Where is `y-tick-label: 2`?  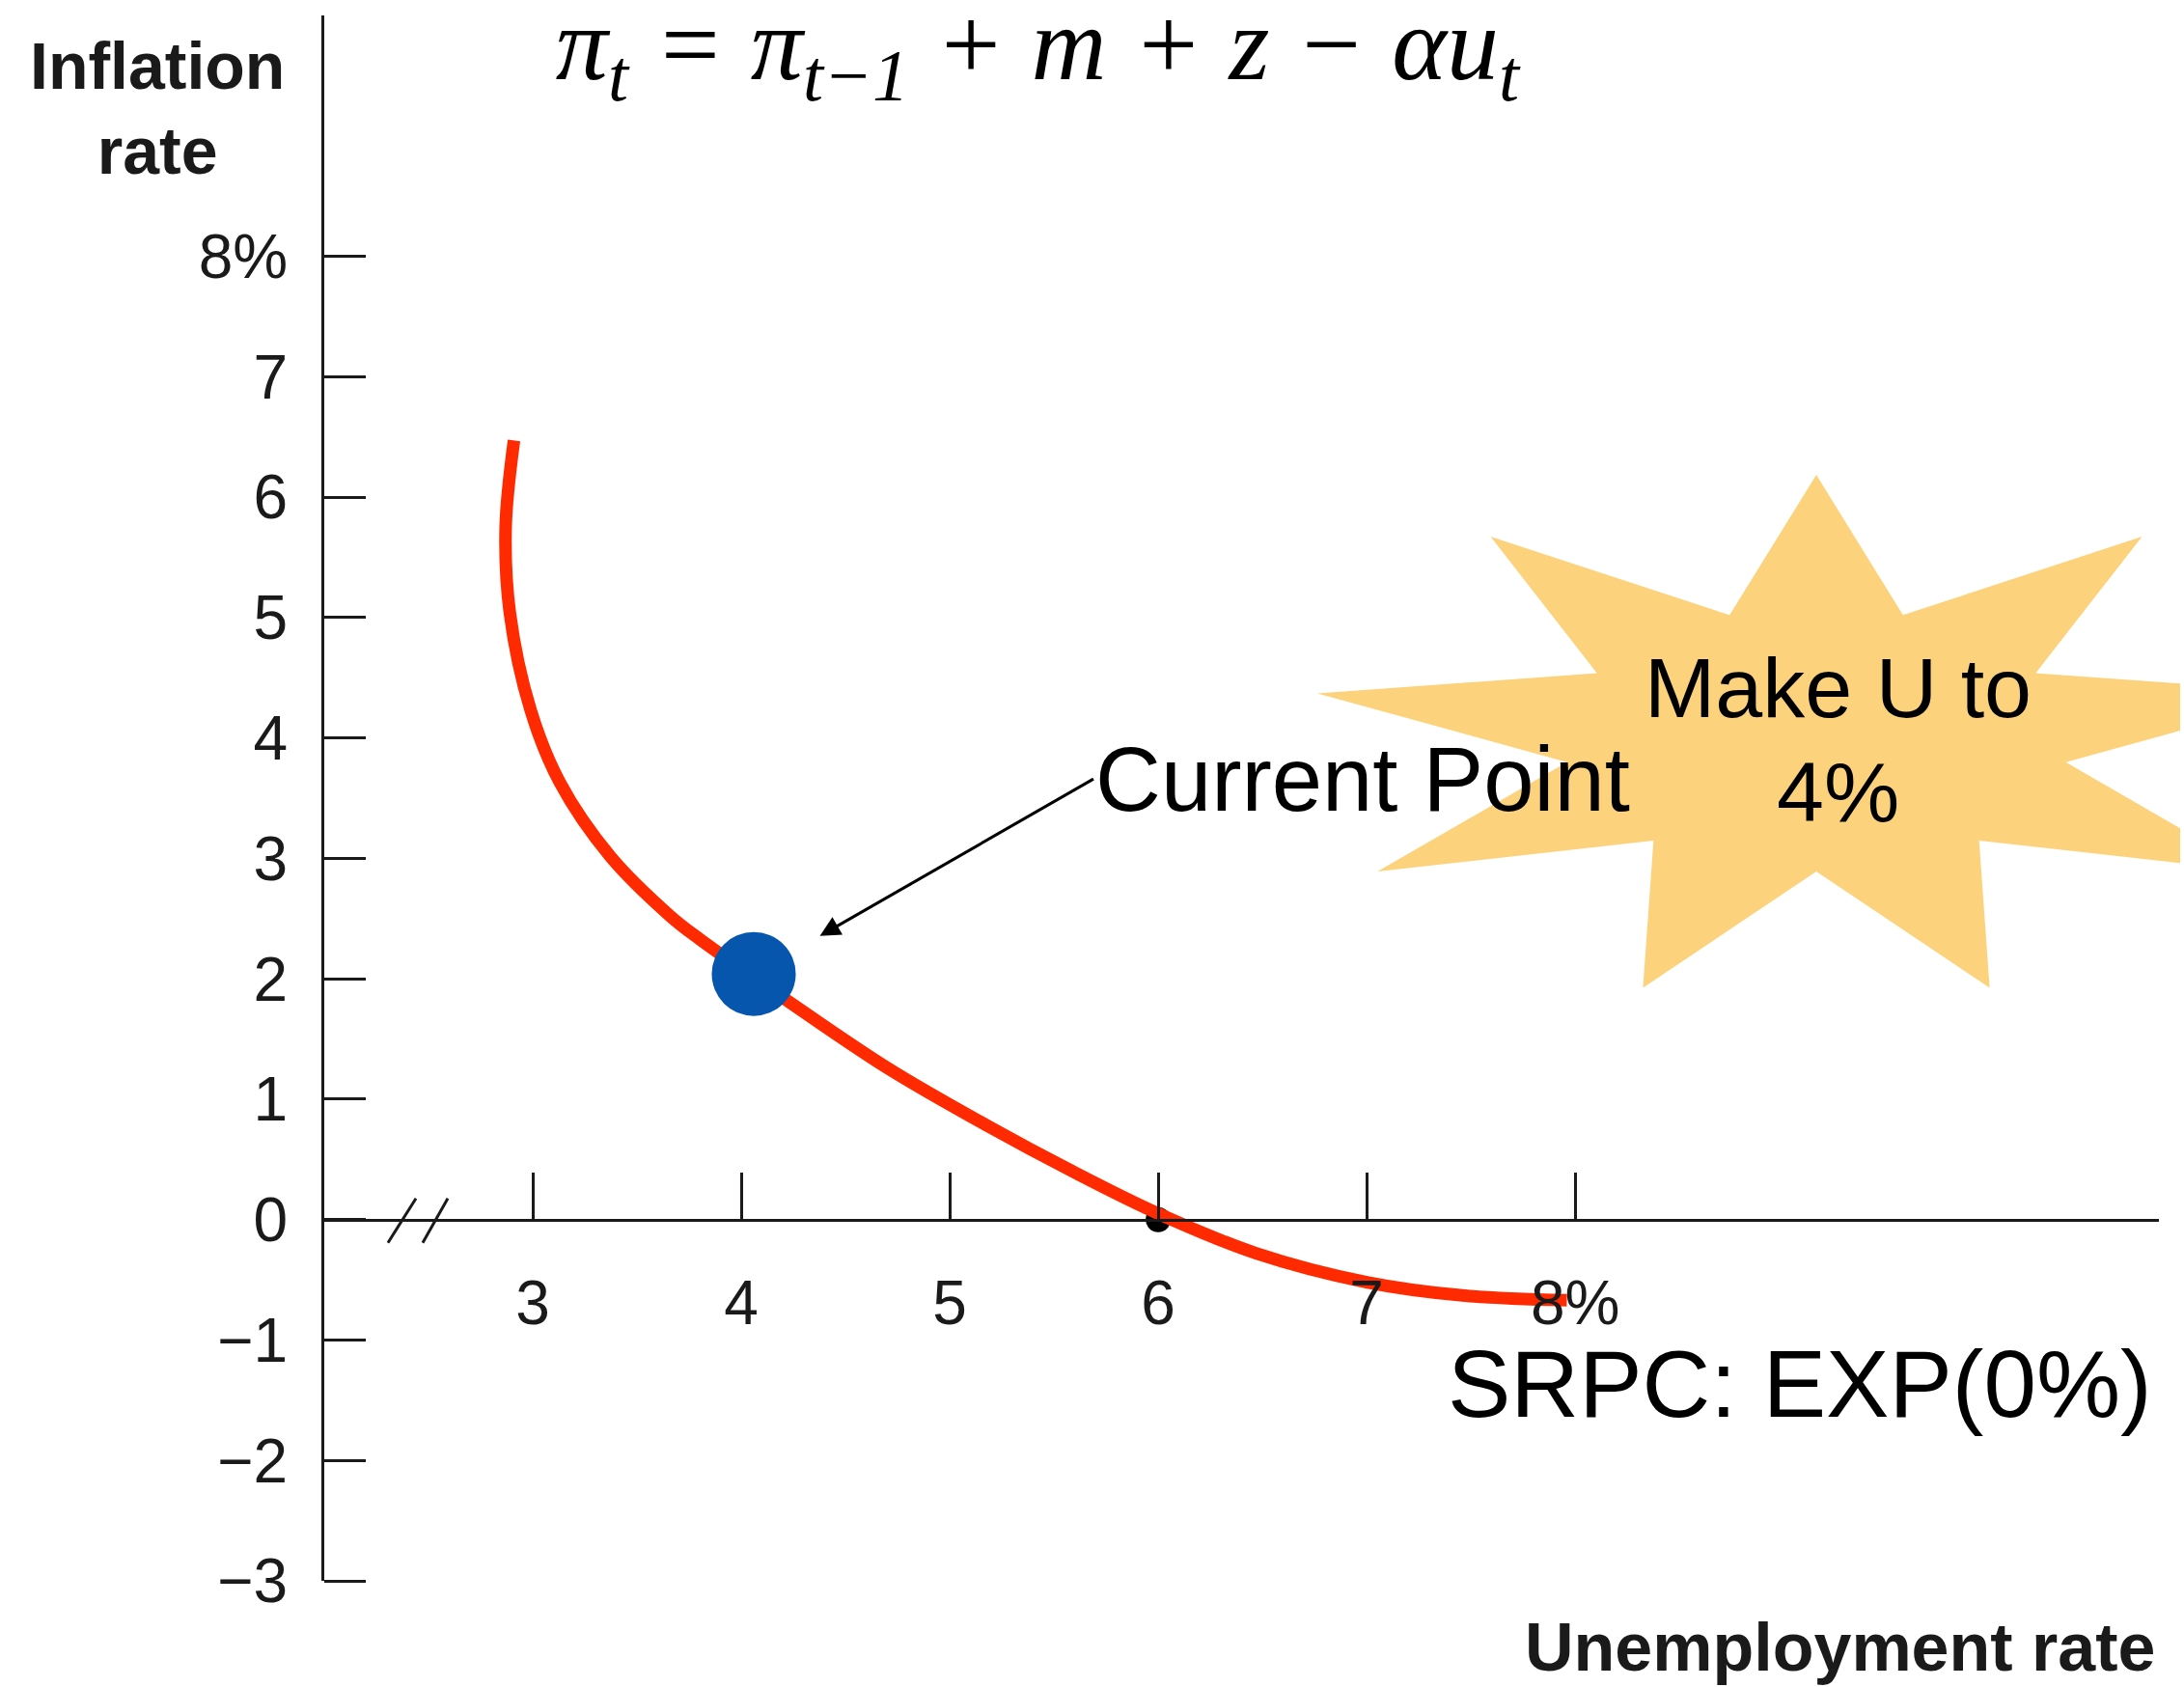 y-tick-label: 2 is located at coordinates (271, 979).